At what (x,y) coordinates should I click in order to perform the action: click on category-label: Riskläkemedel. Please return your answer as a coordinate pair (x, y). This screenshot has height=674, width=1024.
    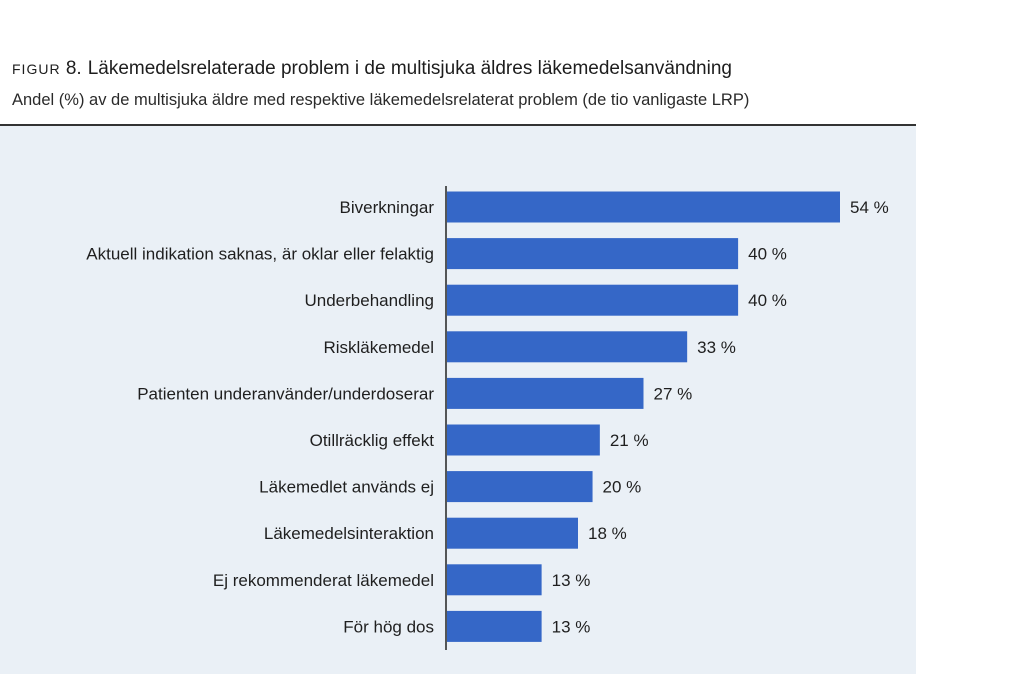
    Looking at the image, I should click on (378, 347).